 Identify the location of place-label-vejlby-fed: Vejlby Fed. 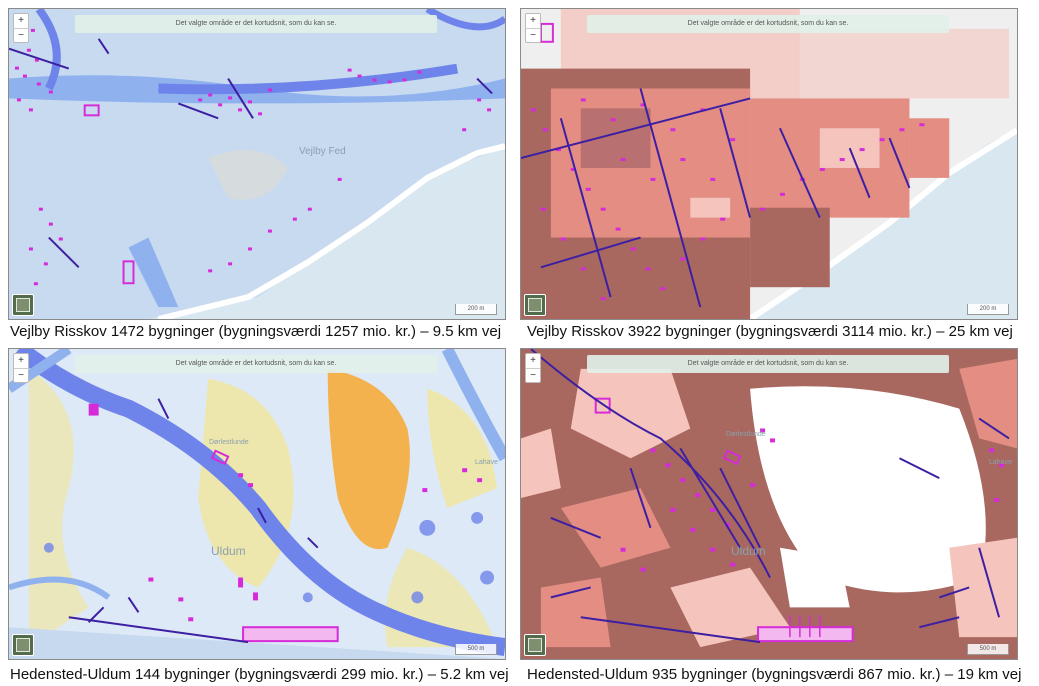
(322, 151).